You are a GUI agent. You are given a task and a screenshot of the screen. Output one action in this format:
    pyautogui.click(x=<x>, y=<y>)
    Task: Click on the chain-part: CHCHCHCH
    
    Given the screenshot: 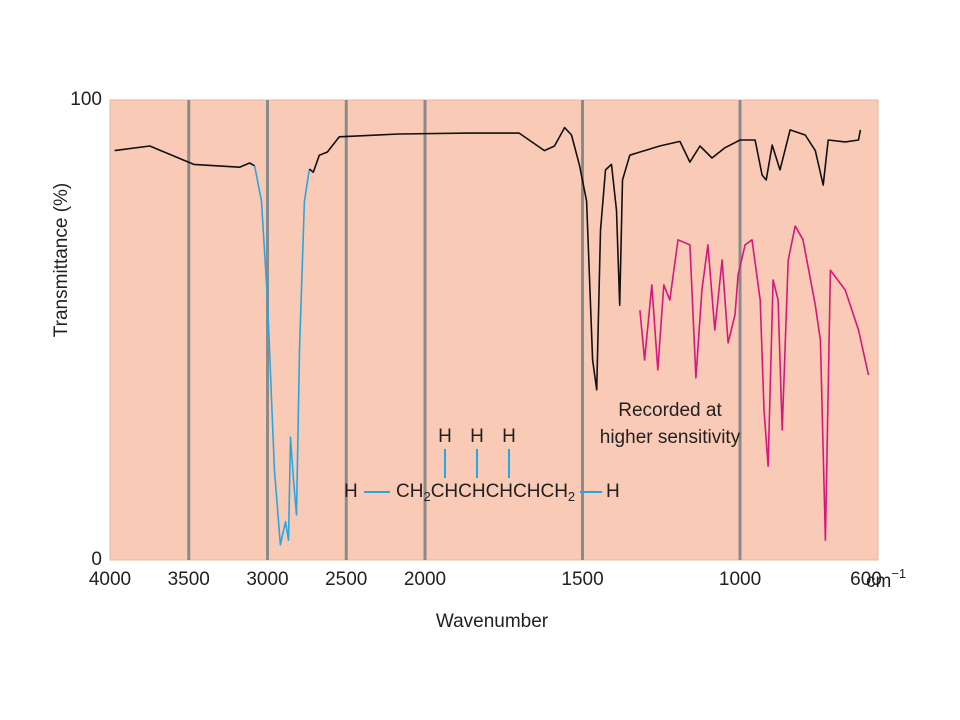 What is the action you would take?
    pyautogui.click(x=486, y=491)
    